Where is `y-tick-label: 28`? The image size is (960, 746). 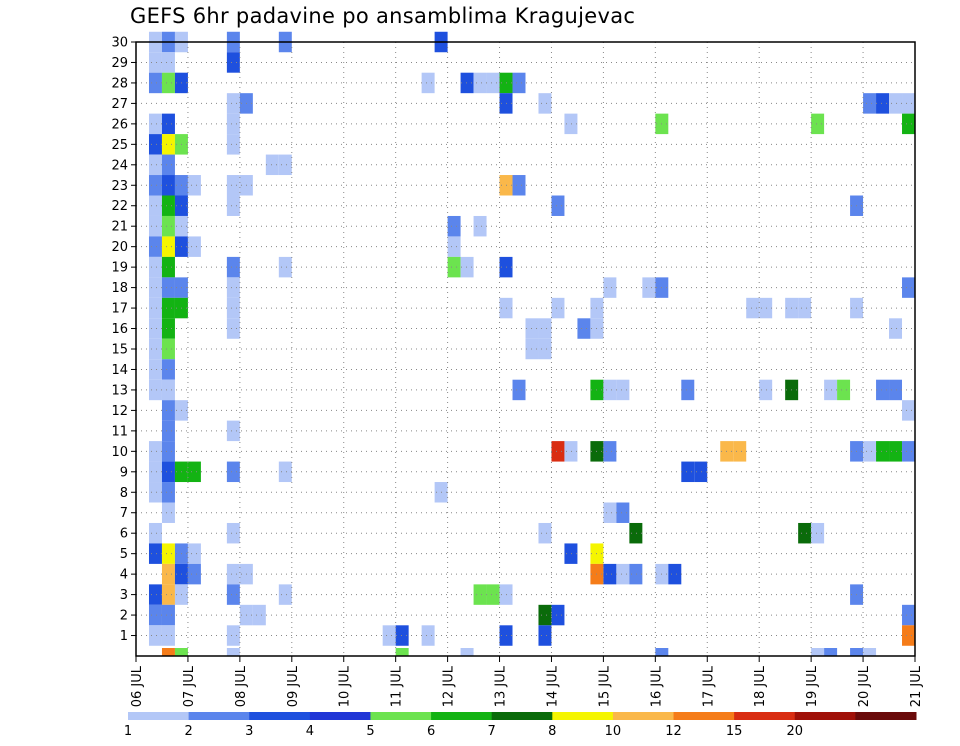 y-tick-label: 28 is located at coordinates (119, 83).